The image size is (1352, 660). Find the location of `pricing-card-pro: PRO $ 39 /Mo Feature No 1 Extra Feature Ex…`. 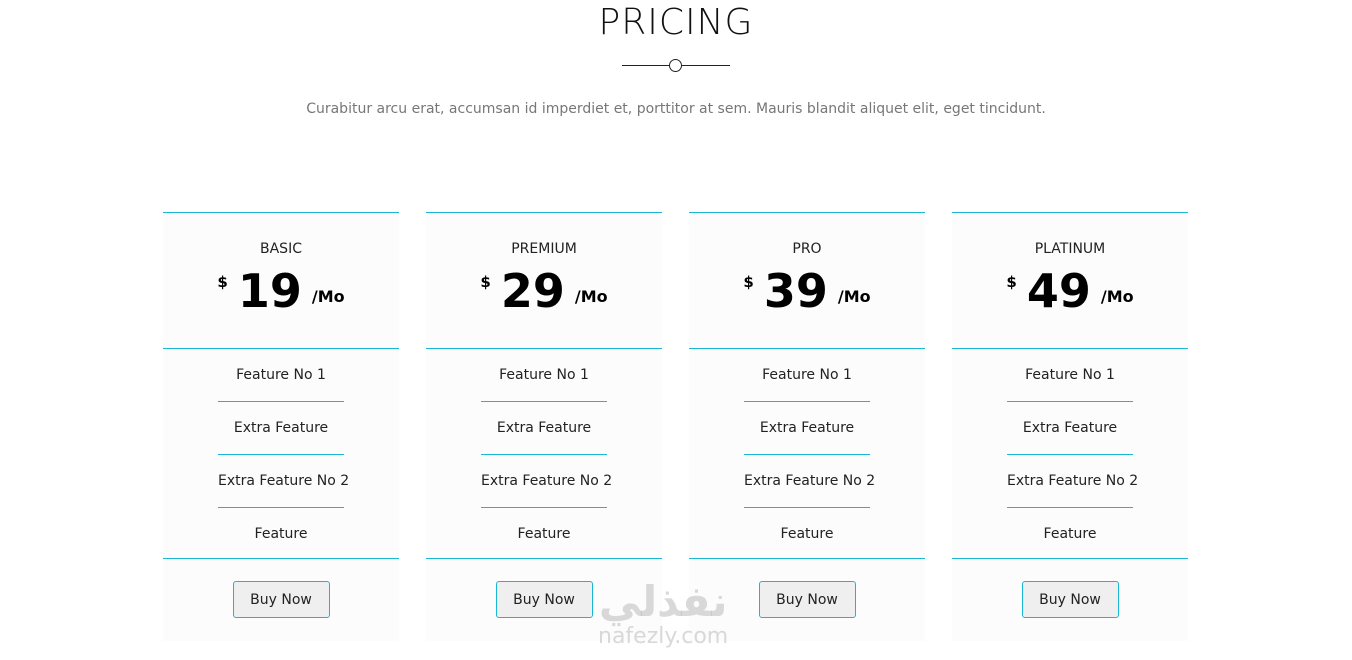

pricing-card-pro: PRO $ 39 /Mo Feature No 1 Extra Feature Ex… is located at coordinates (807, 426).